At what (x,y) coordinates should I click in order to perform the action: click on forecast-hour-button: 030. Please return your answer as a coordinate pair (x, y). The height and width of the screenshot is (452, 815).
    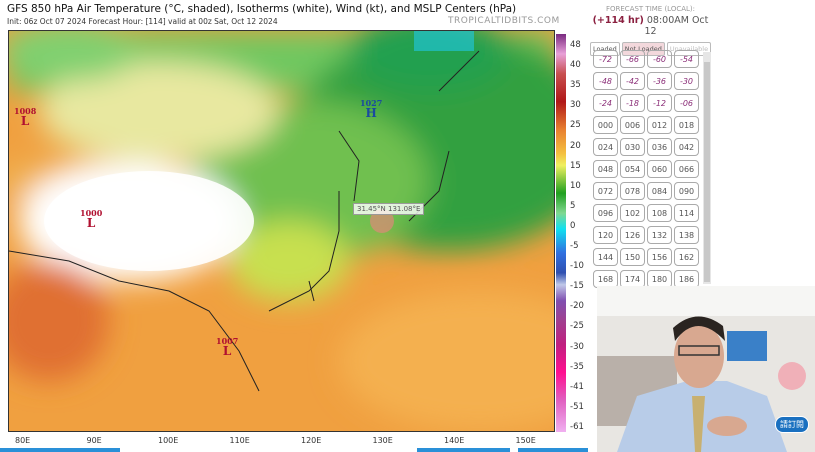
    Looking at the image, I should click on (632, 147).